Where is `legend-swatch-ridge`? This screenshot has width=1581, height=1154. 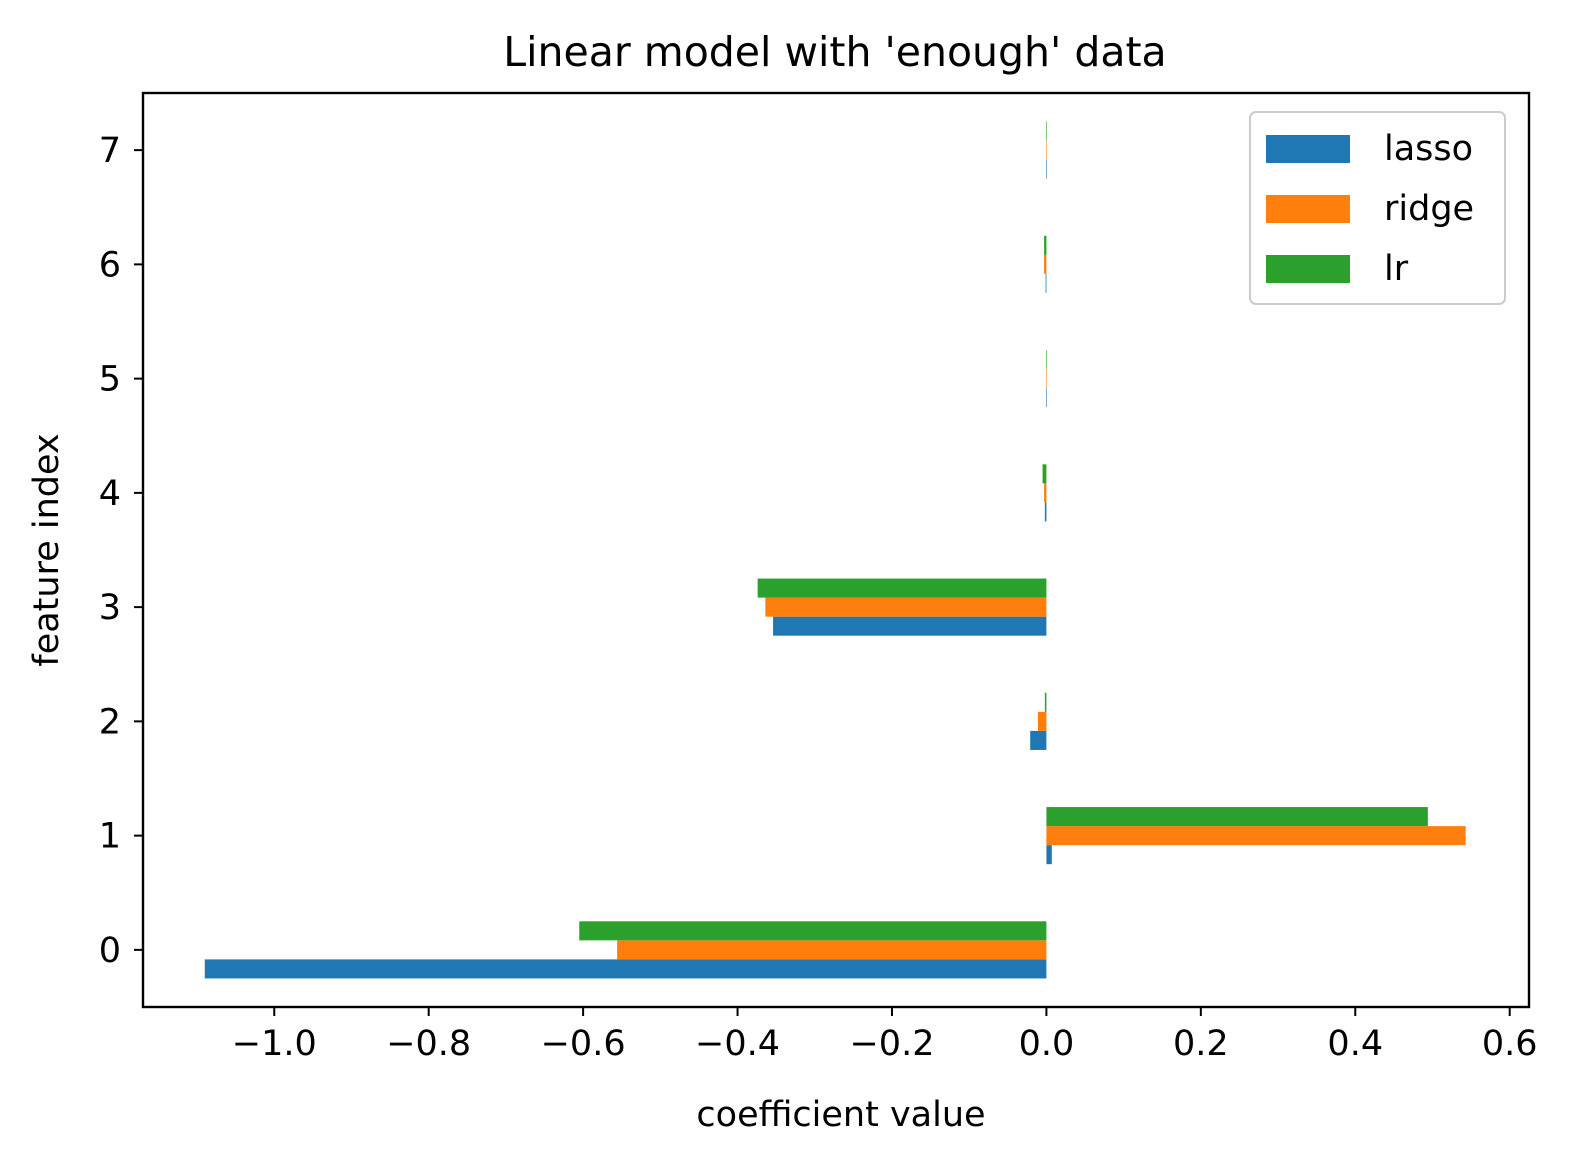 legend-swatch-ridge is located at coordinates (1308, 209).